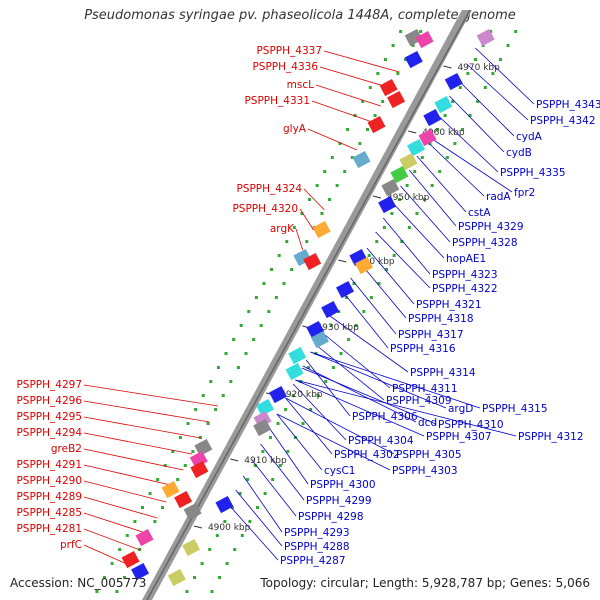 The height and width of the screenshot is (600, 600). Describe the element at coordinates (49, 497) in the screenshot. I see `gene-label-pspph-4289: PSPPH_4289` at that location.